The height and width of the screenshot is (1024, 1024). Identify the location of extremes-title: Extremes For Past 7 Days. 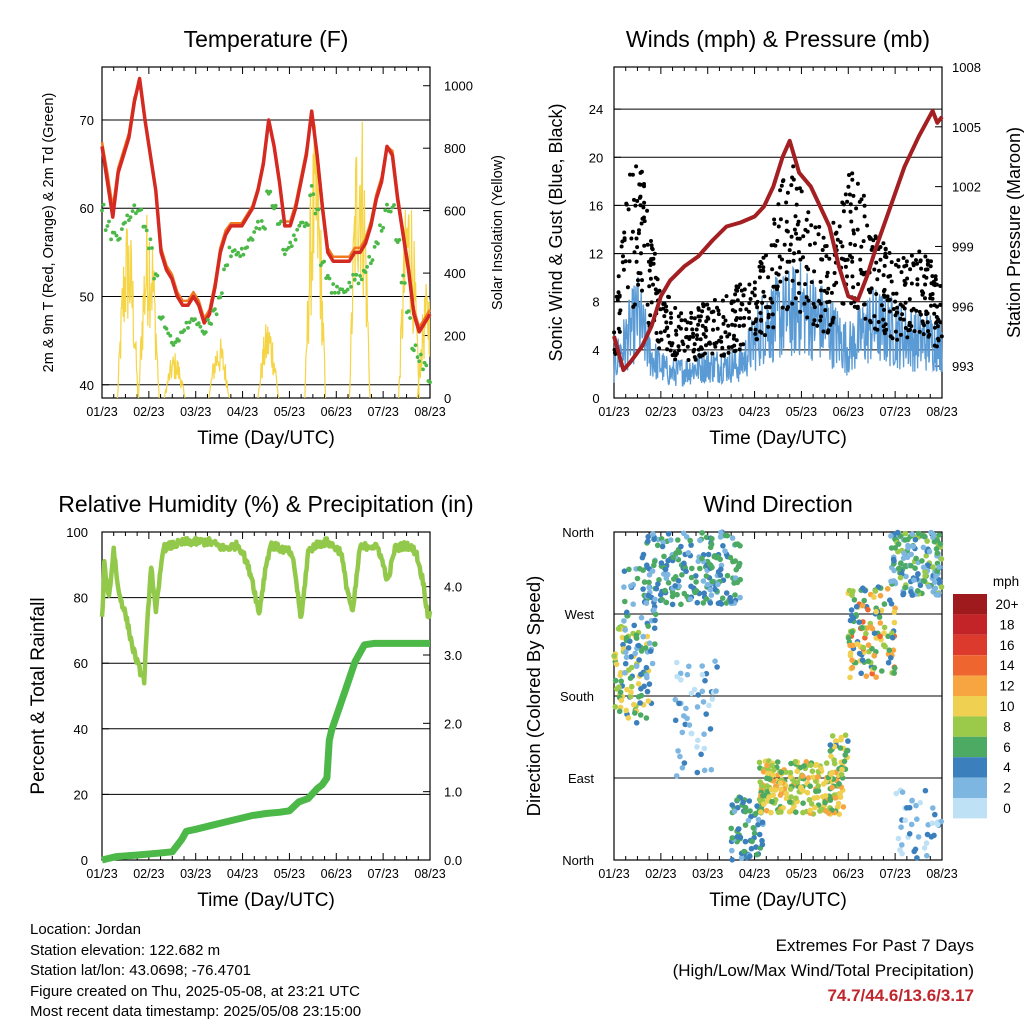
(874, 945).